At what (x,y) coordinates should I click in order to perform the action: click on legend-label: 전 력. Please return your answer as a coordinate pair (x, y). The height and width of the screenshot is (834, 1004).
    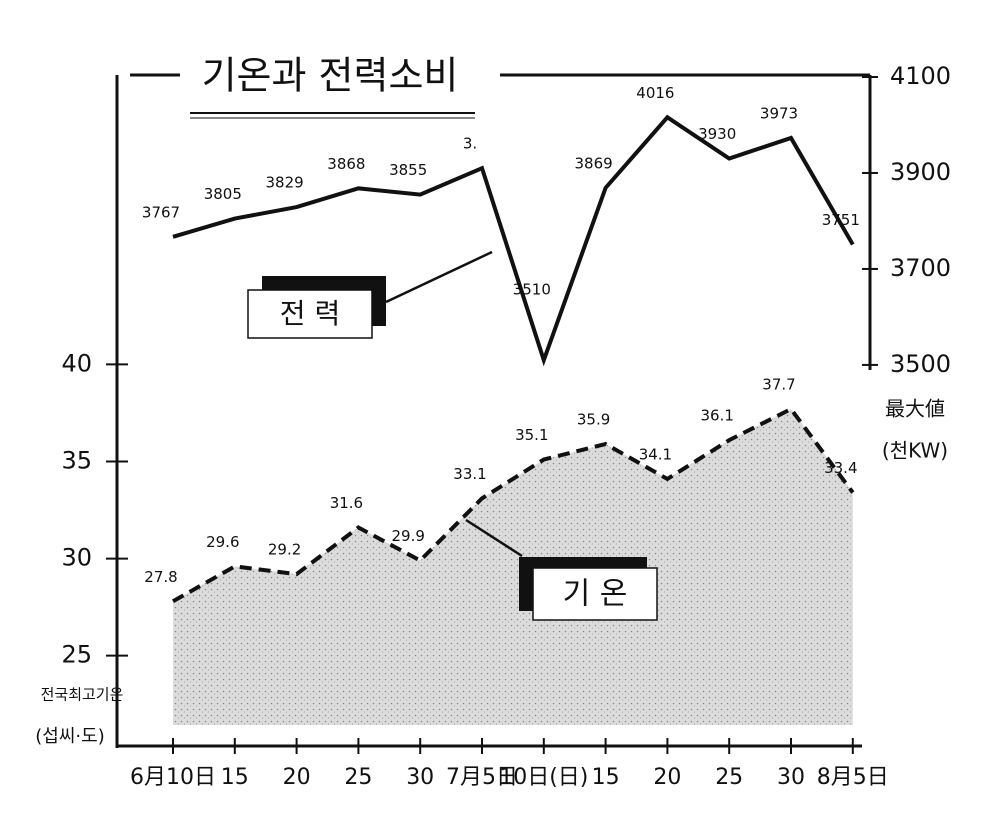
    Looking at the image, I should click on (310, 313).